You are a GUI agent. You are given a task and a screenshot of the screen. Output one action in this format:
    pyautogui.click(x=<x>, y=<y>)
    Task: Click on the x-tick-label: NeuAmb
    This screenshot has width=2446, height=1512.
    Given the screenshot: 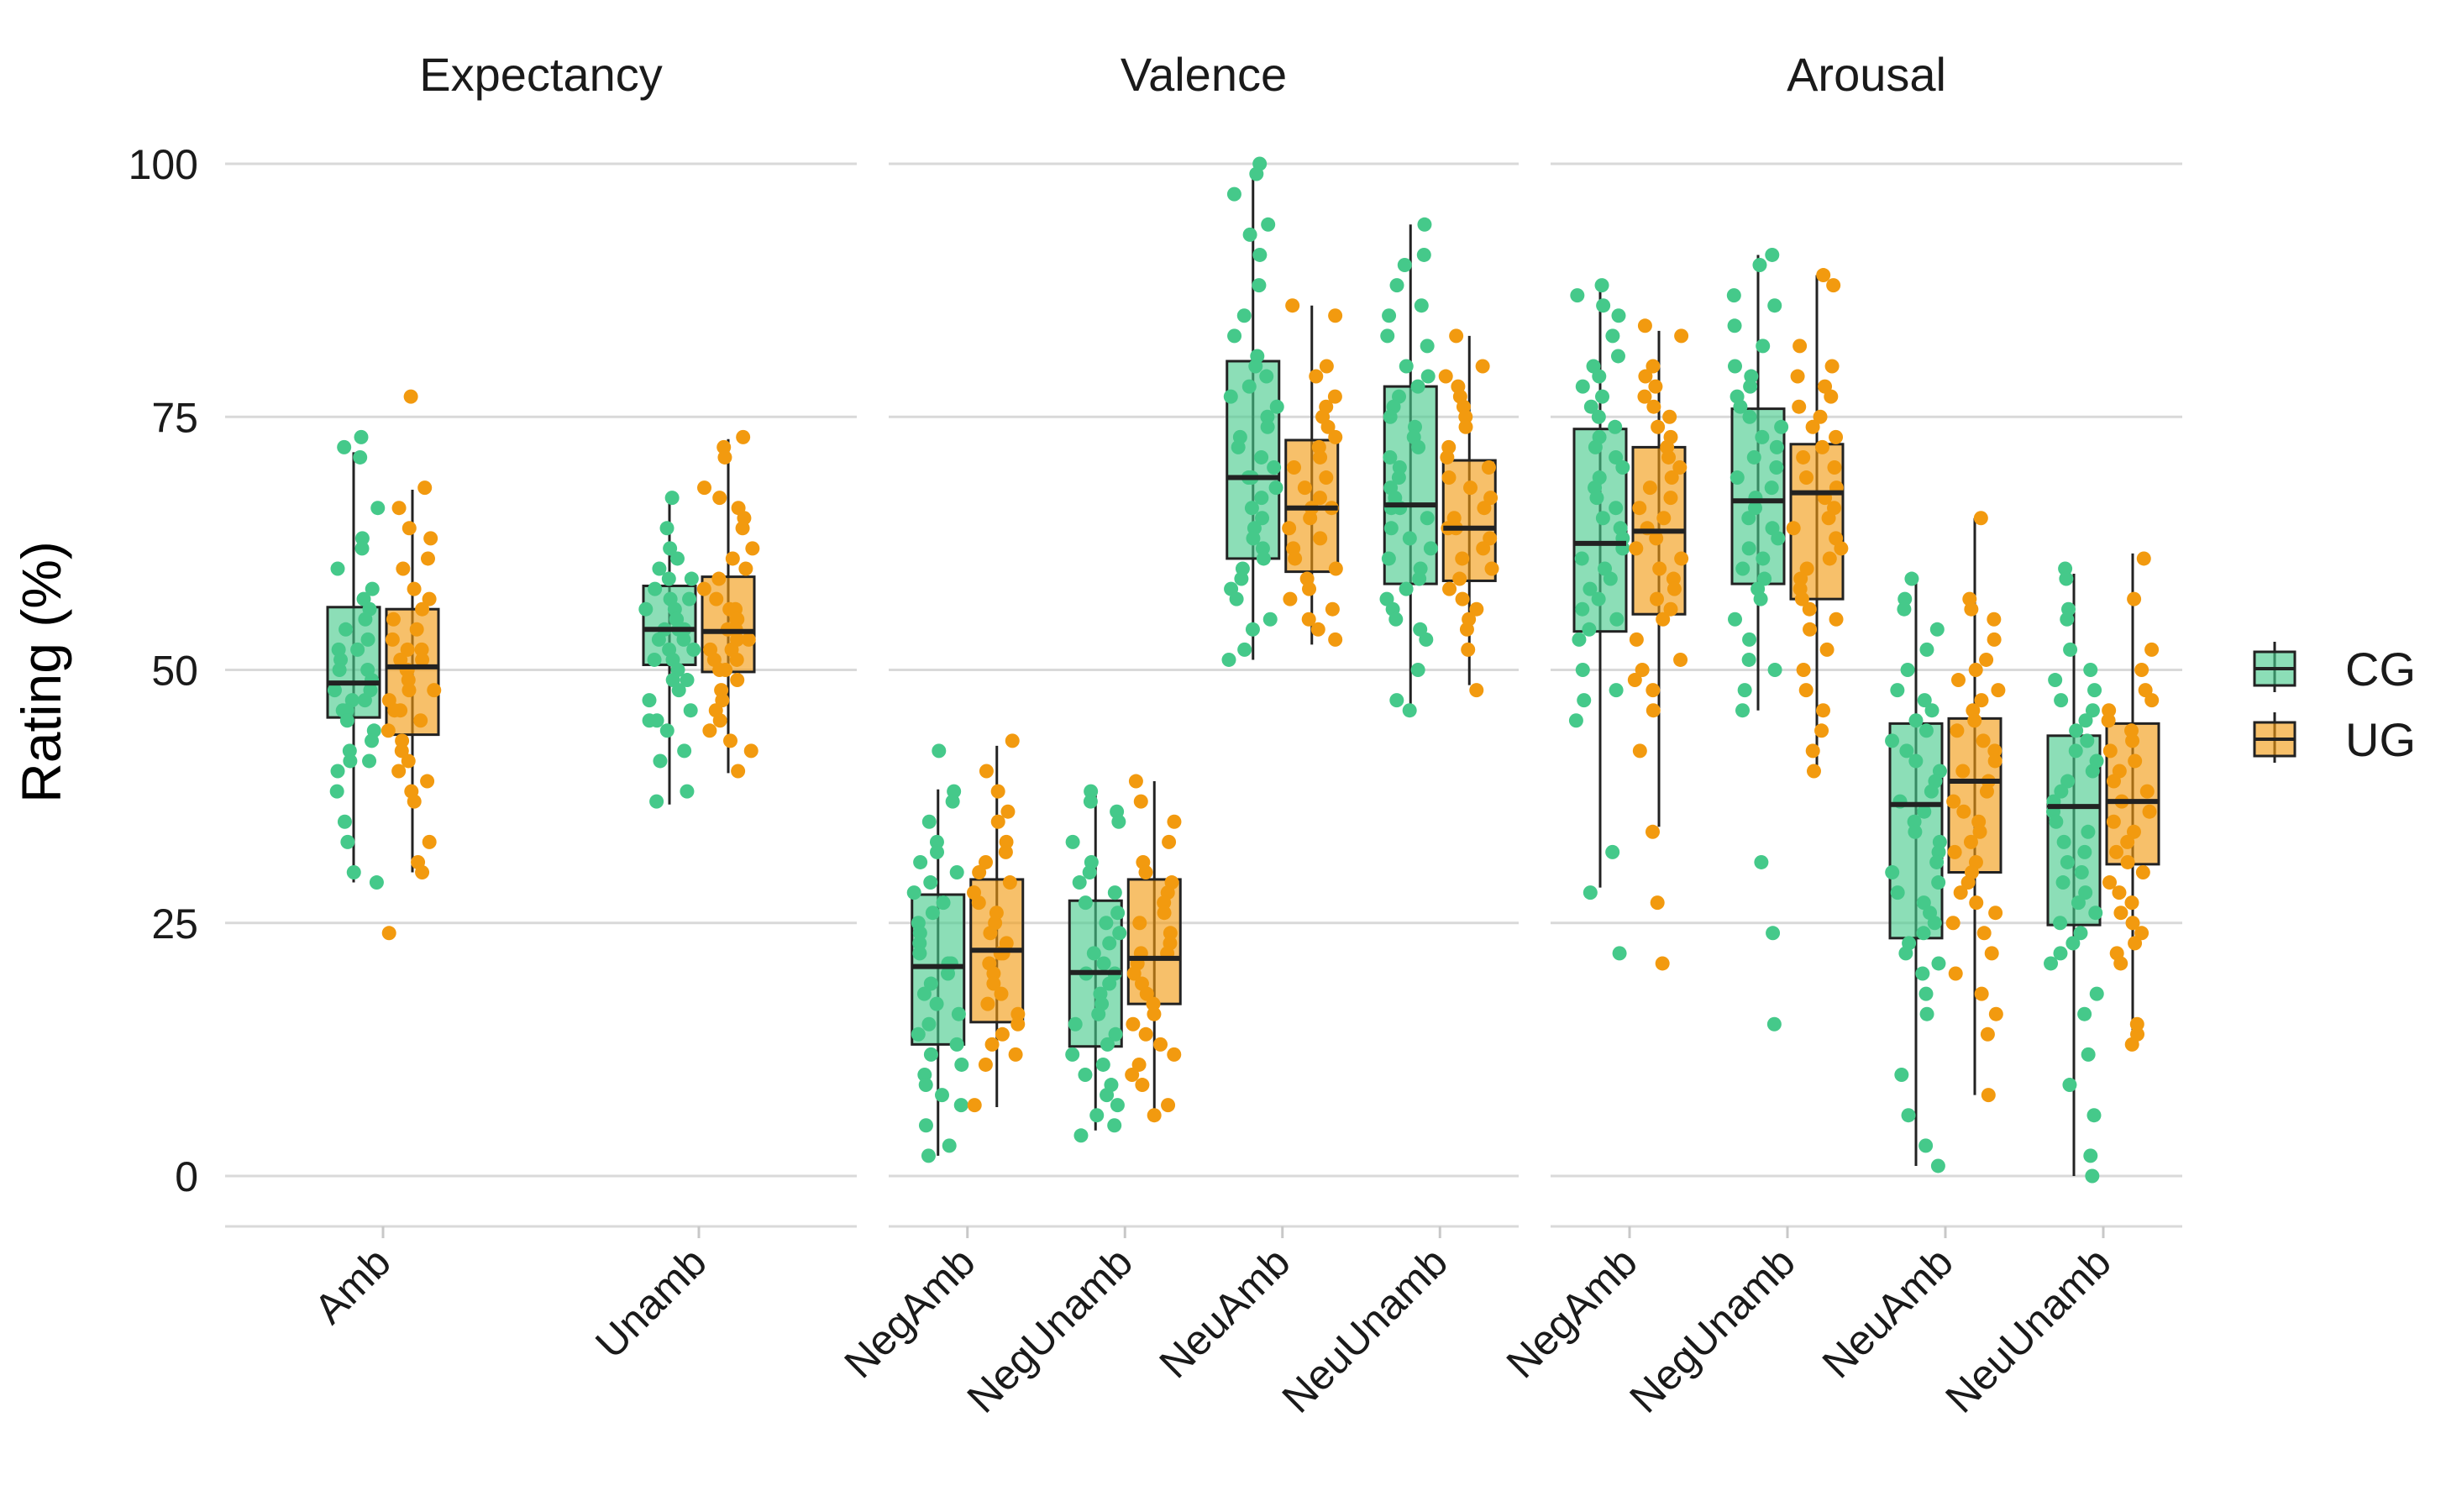 What is the action you would take?
    pyautogui.click(x=1888, y=1312)
    